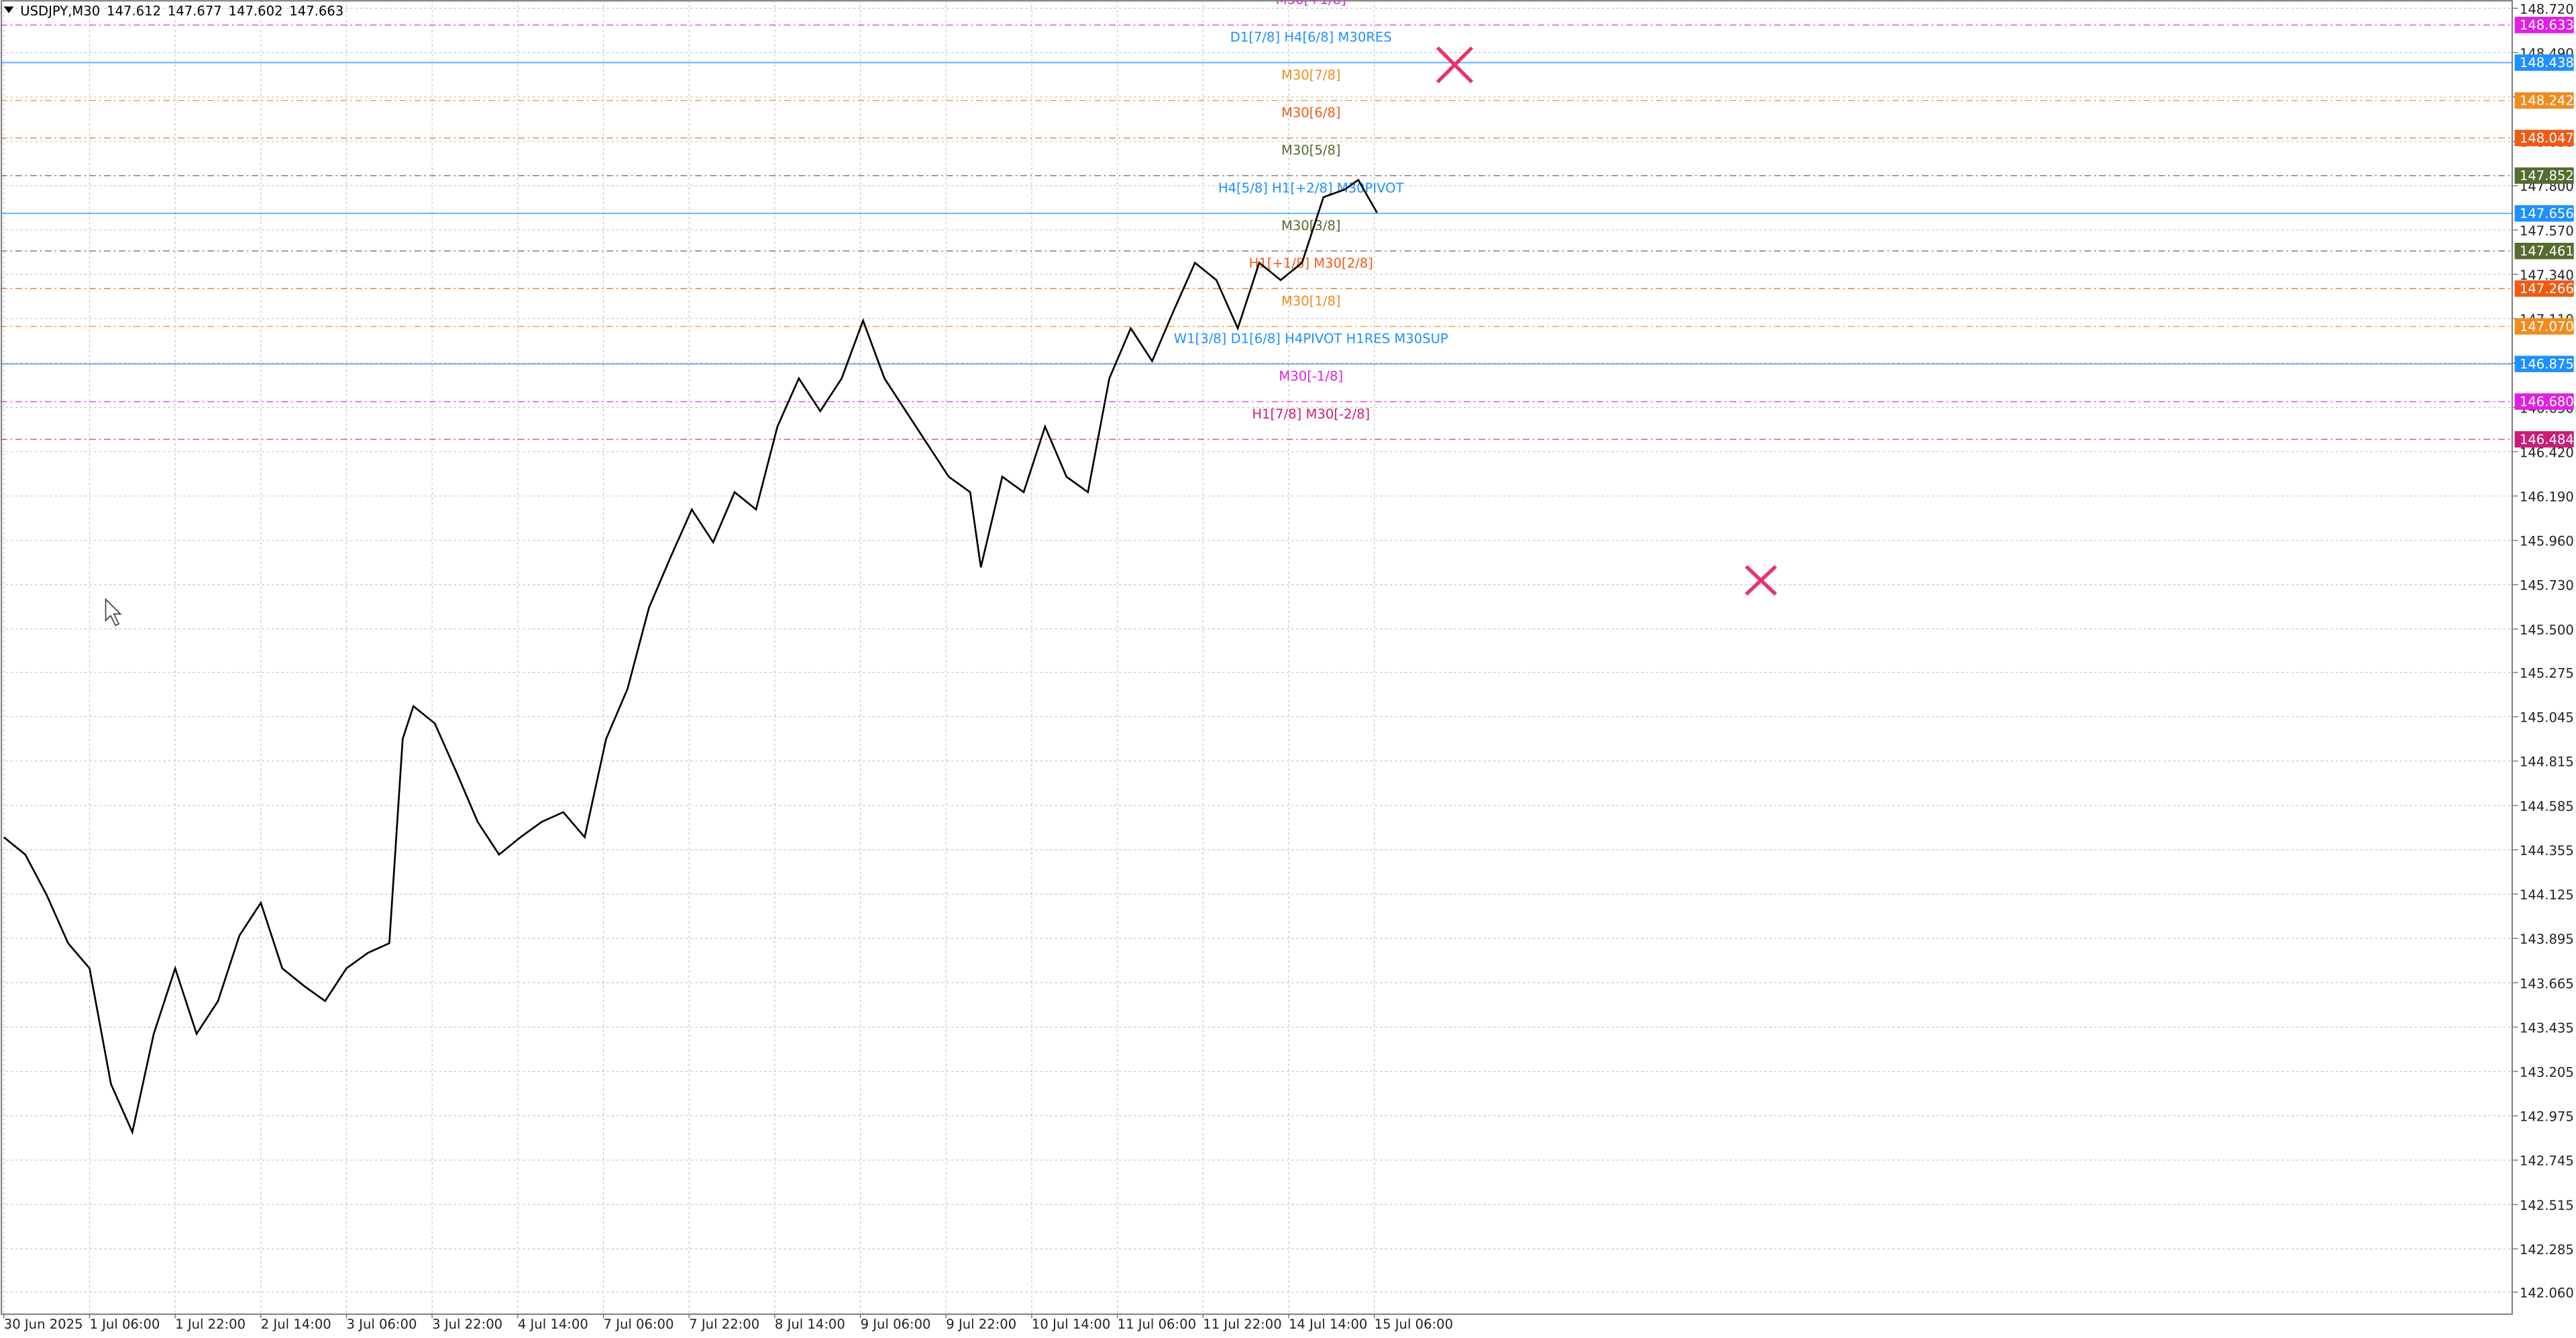 The height and width of the screenshot is (1338, 2576). What do you see at coordinates (2547, 1028) in the screenshot?
I see `y-tick-label: 143.435` at bounding box center [2547, 1028].